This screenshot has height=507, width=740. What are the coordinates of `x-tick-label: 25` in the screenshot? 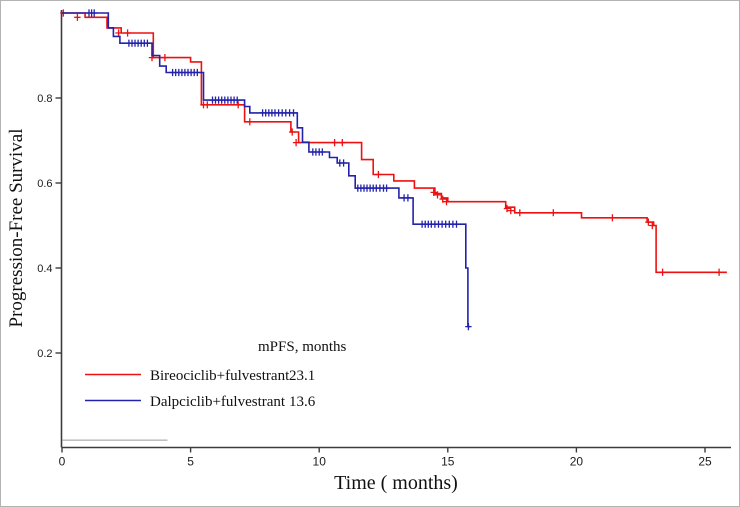 It's located at (705, 462).